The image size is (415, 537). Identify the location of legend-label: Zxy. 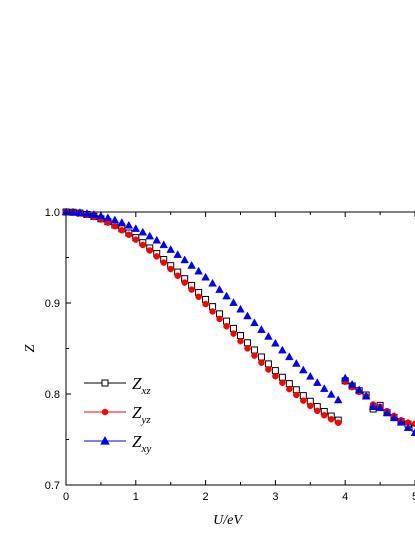
(141, 443).